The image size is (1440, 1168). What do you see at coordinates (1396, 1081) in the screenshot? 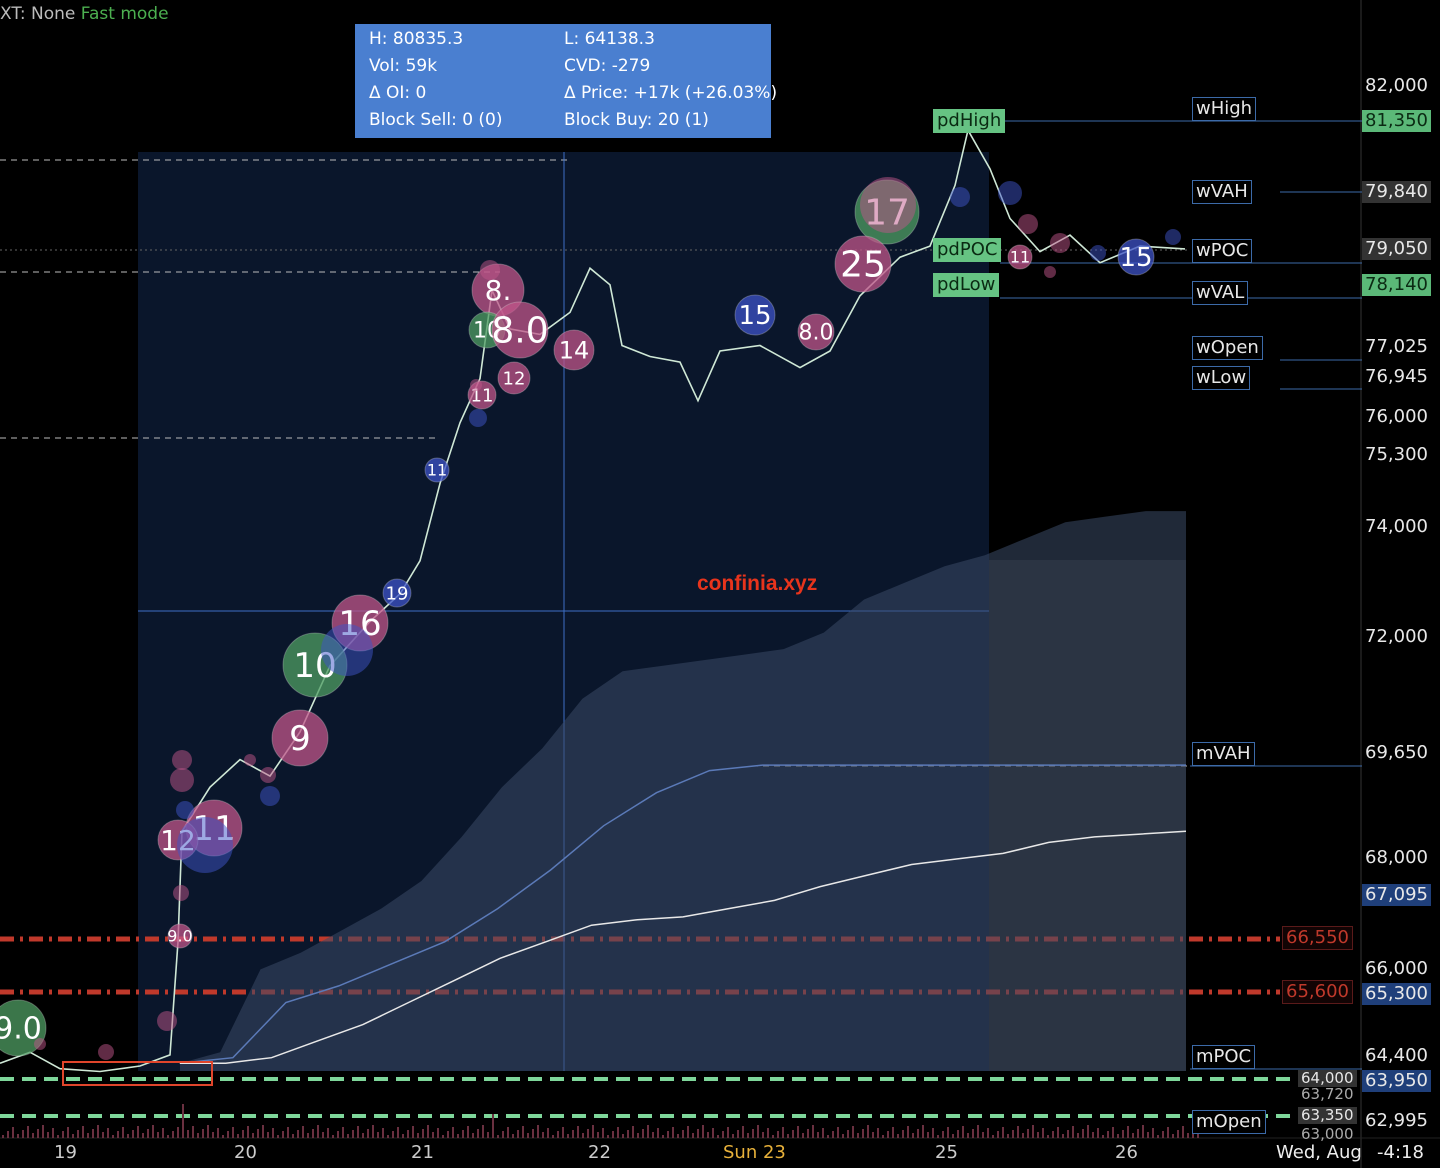
I see `price-tag-63950: 63,950` at bounding box center [1396, 1081].